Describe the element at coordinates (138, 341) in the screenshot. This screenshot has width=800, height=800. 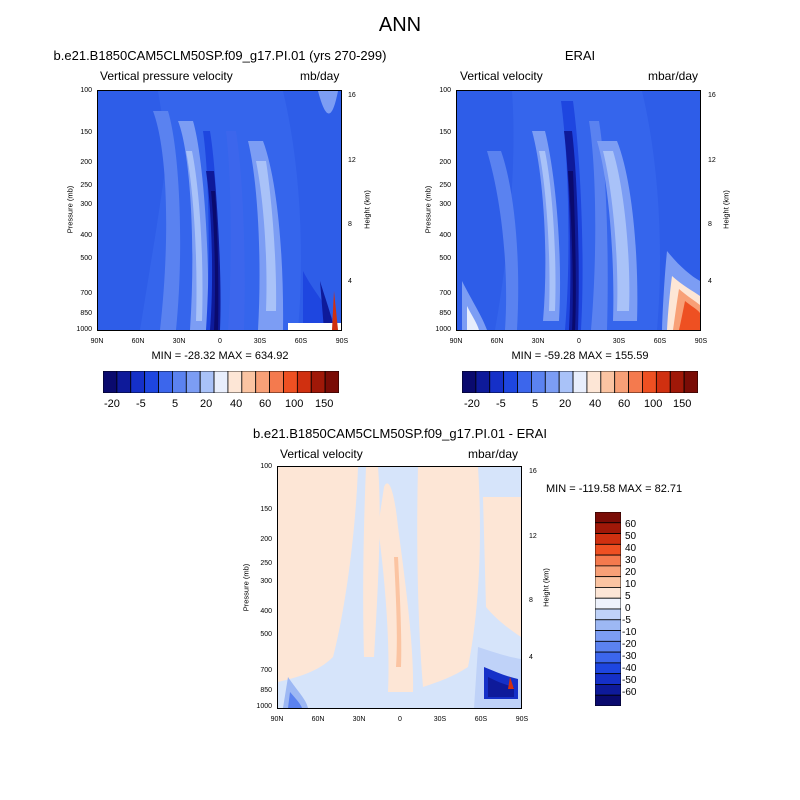
I see `panel-model-lattick: 60N` at that location.